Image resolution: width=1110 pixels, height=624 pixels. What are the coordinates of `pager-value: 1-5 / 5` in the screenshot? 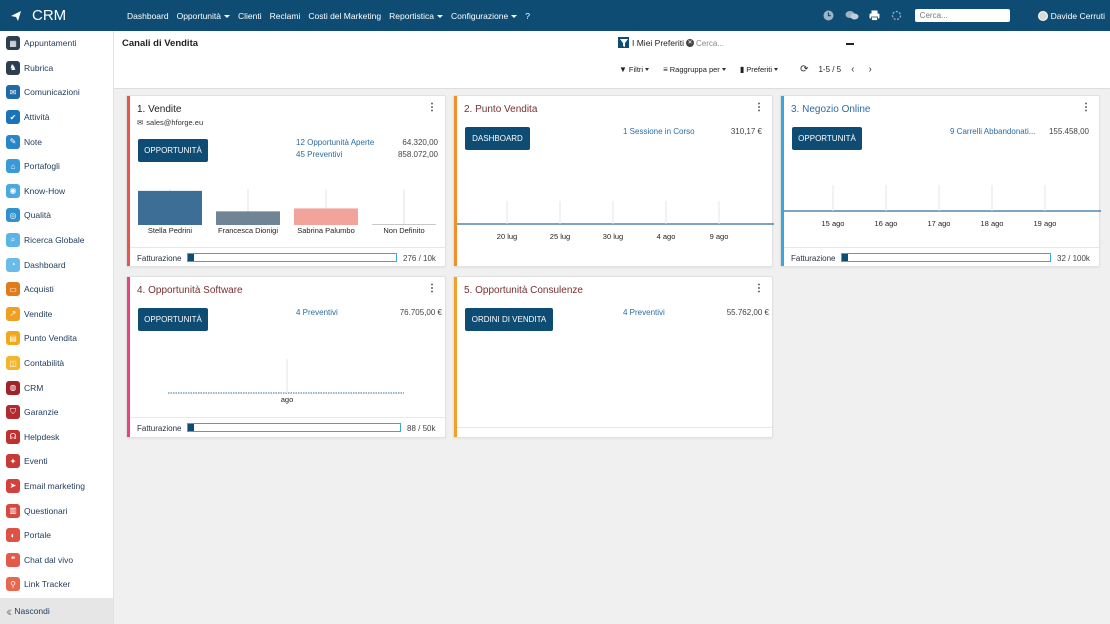 It's located at (830, 69).